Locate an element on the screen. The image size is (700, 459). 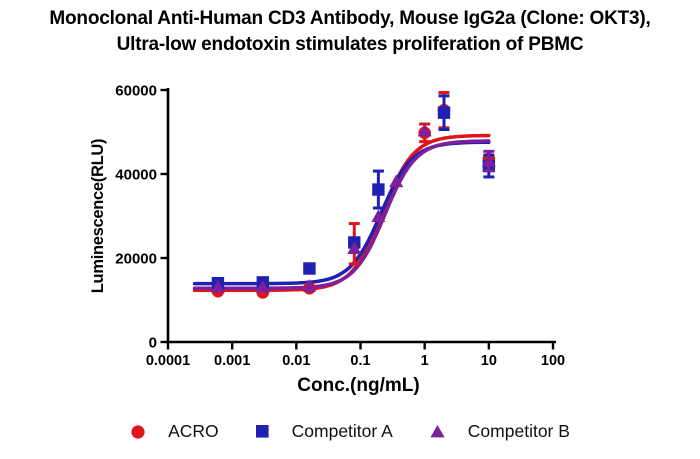
x-tick-label: 100 is located at coordinates (553, 361).